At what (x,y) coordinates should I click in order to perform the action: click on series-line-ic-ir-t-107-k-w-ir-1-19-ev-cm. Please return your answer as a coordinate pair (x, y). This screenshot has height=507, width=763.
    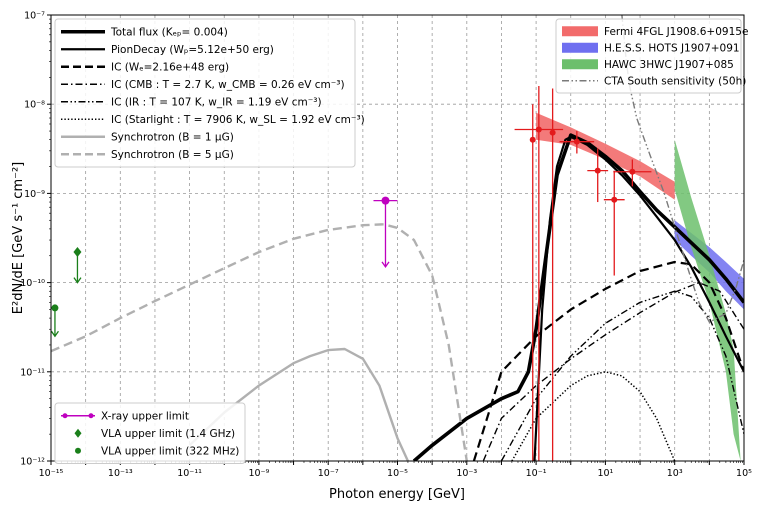
    Looking at the image, I should click on (622, 375).